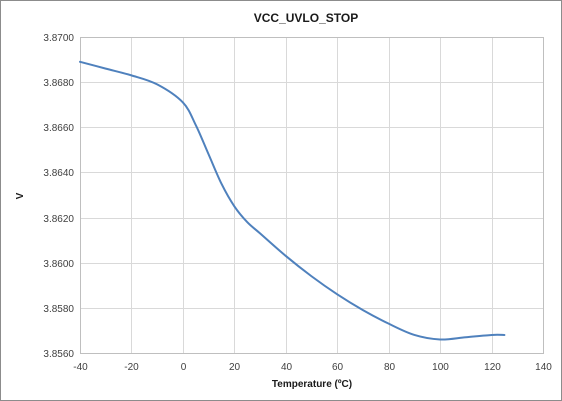  I want to click on y-tick-label: 3.8580, so click(58, 309).